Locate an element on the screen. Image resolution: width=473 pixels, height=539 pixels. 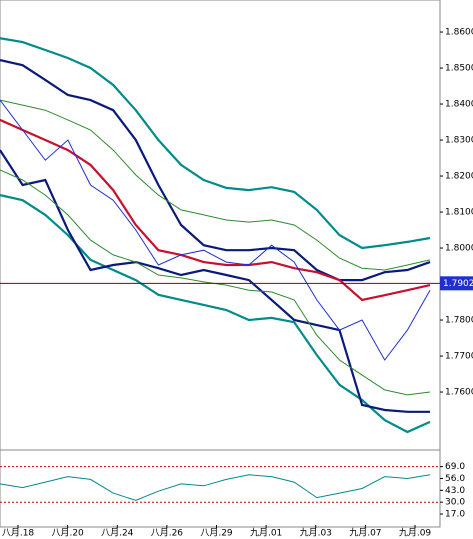
y-tick-label: 43.0 is located at coordinates (455, 491).